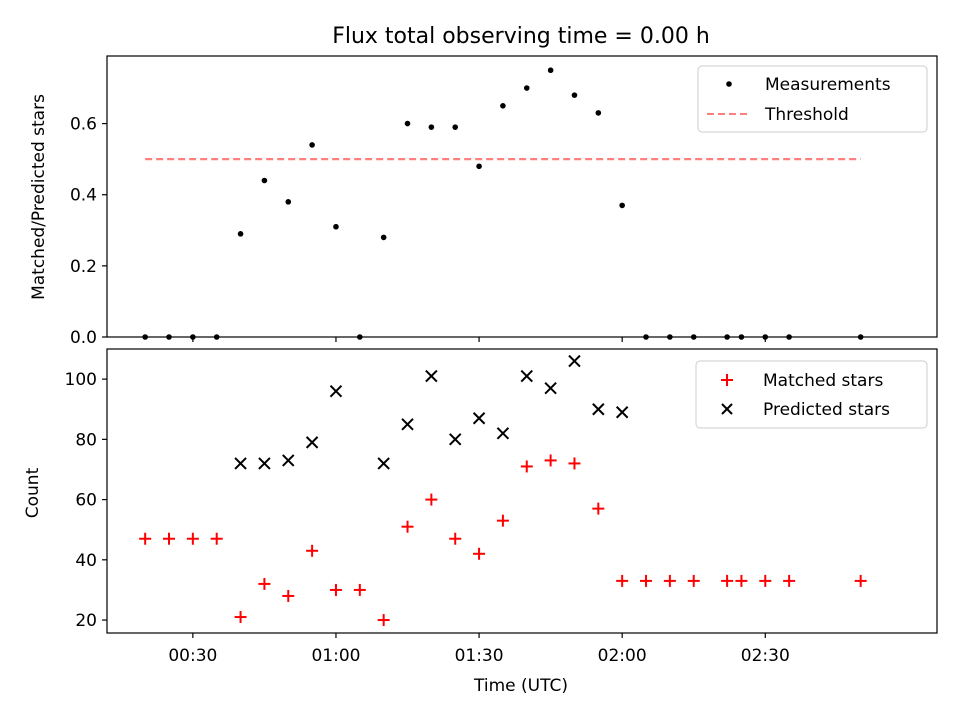 This screenshot has width=960, height=724. What do you see at coordinates (86, 561) in the screenshot?
I see `bottom-y-tick-label: 40` at bounding box center [86, 561].